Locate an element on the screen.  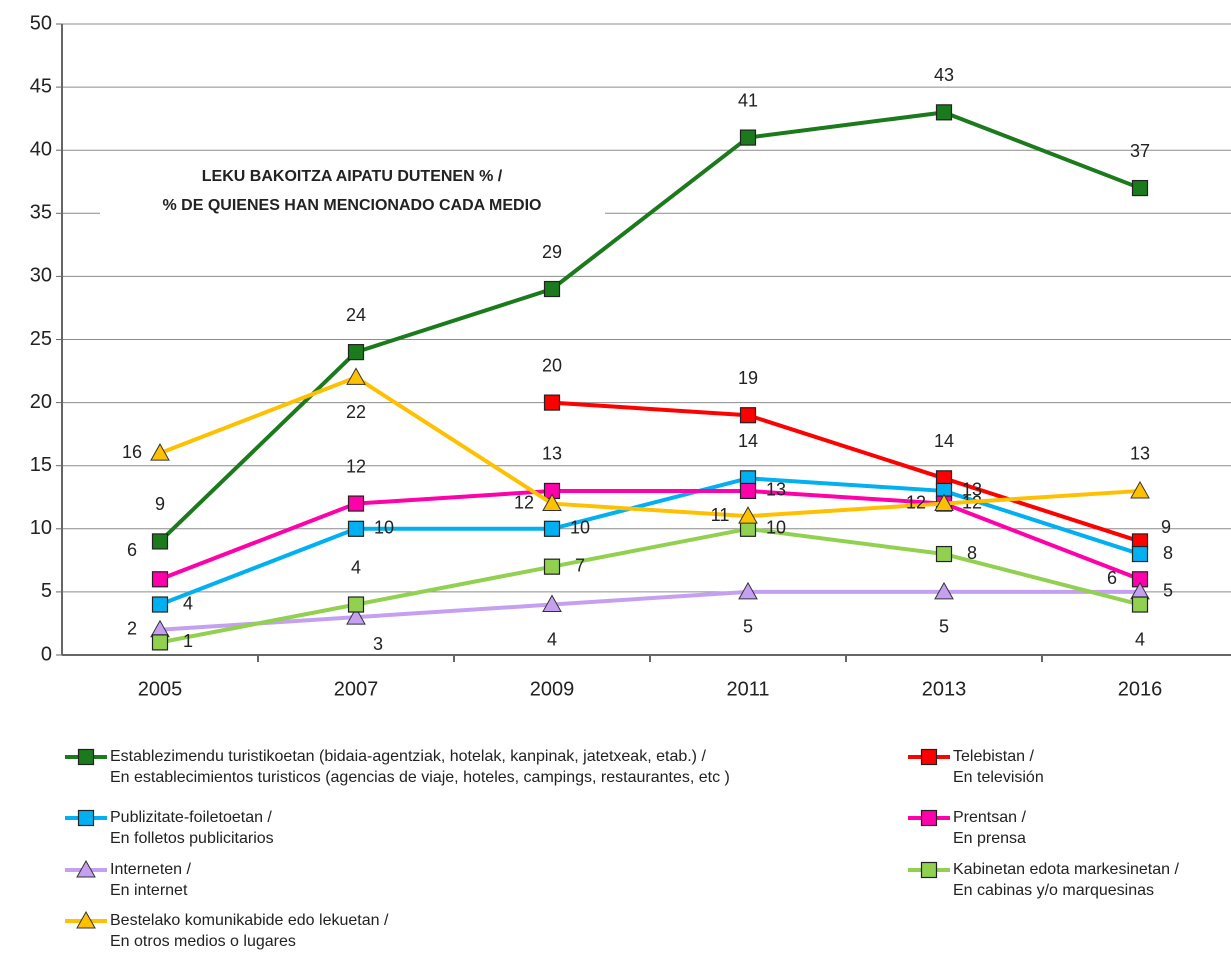
y-tick-label: 45 is located at coordinates (41, 86).